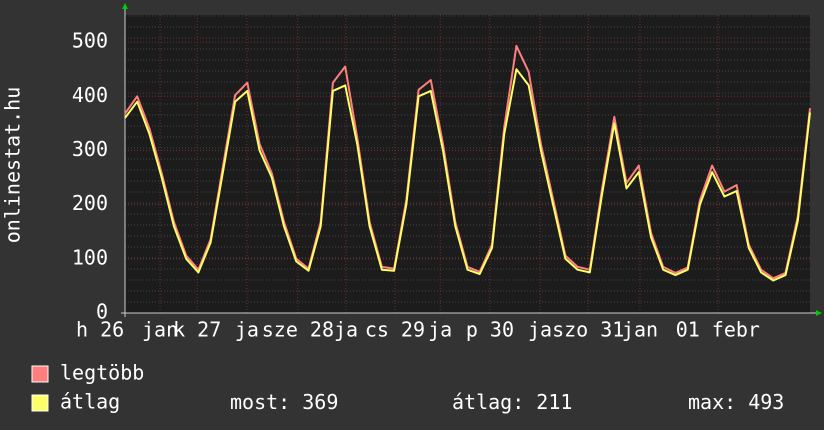  What do you see at coordinates (90, 257) in the screenshot?
I see `y-tick-label: 100` at bounding box center [90, 257].